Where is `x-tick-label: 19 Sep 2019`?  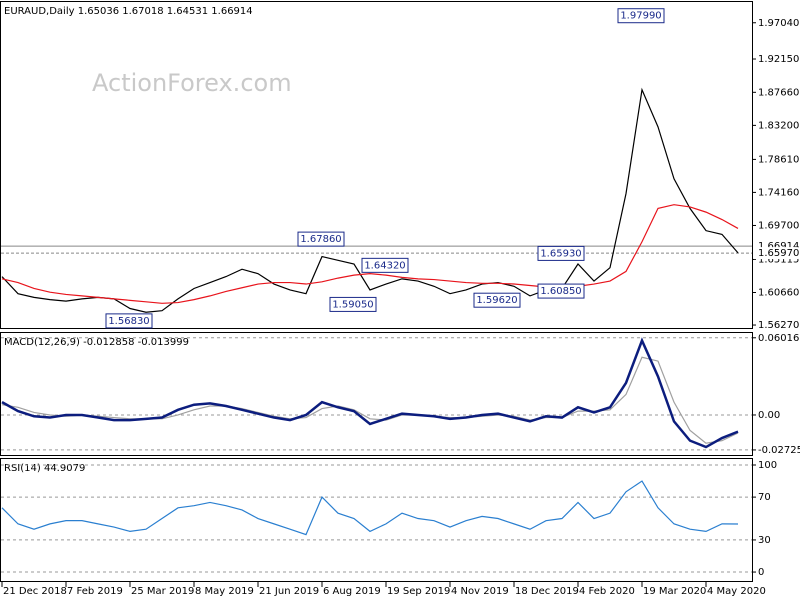
x-tick-label: 19 Sep 2019 is located at coordinates (418, 591).